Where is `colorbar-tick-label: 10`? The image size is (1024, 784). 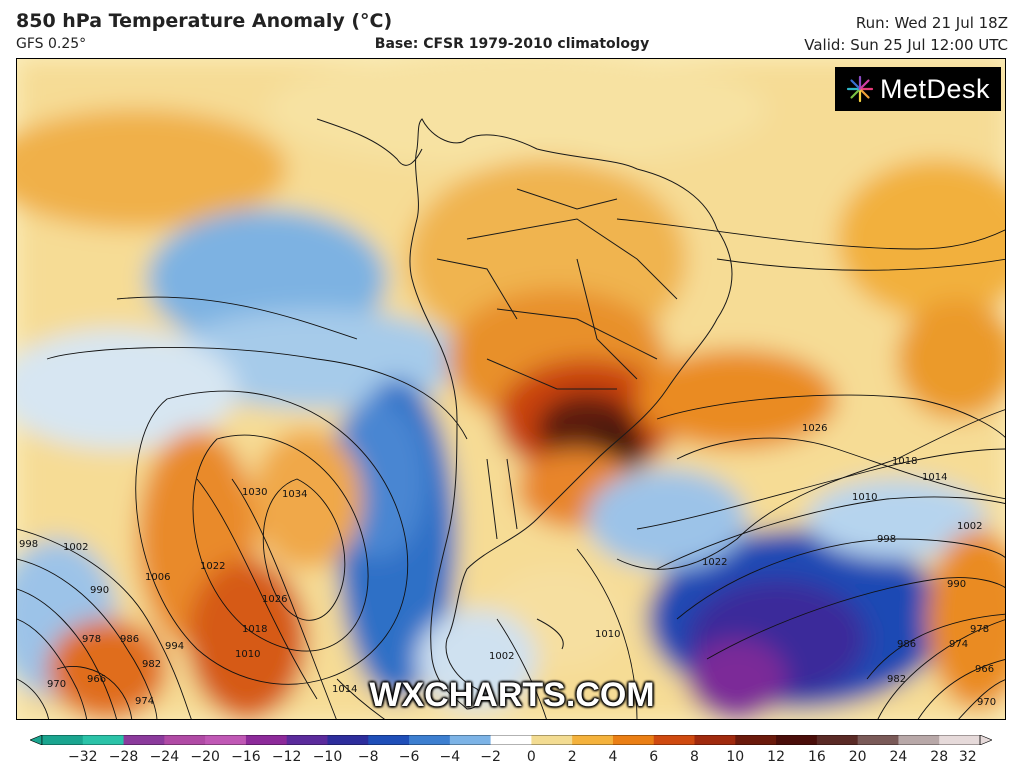
colorbar-tick-label: 10 is located at coordinates (735, 757).